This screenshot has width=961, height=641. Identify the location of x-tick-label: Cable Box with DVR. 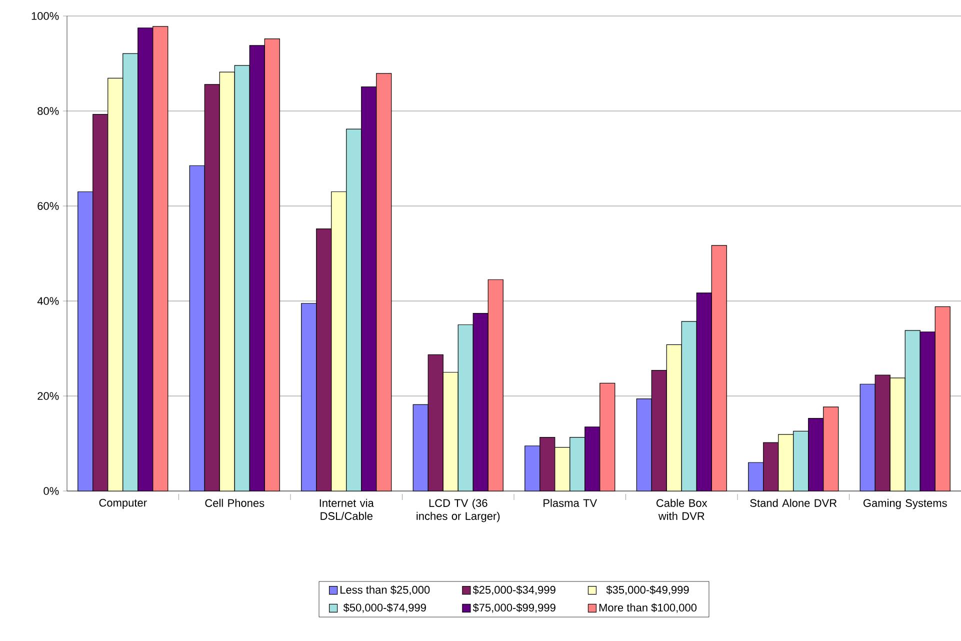
(682, 509).